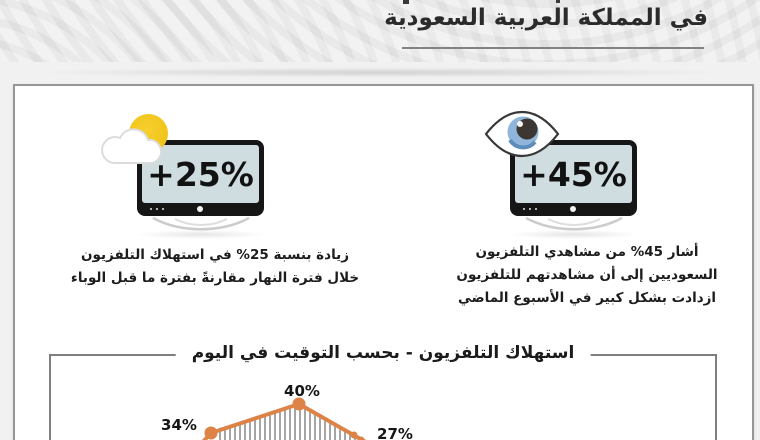 The height and width of the screenshot is (440, 760). What do you see at coordinates (291, 422) in the screenshot?
I see `chart-area-hatch` at bounding box center [291, 422].